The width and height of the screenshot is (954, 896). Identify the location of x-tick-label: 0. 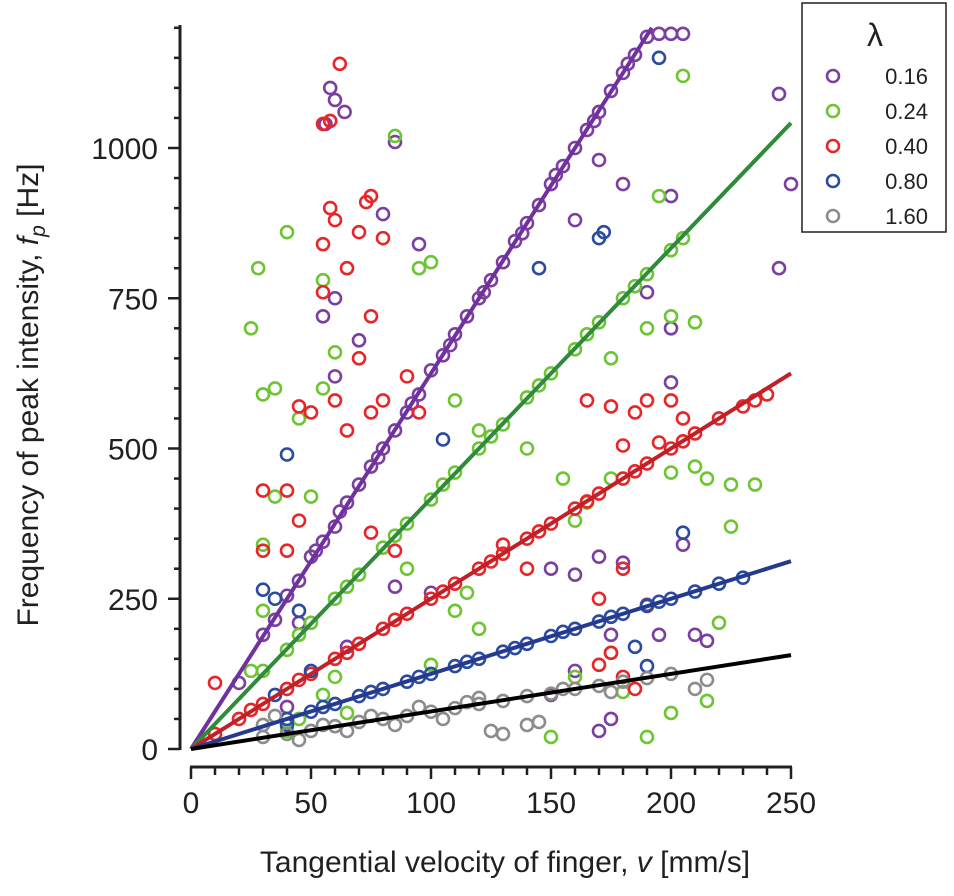
(191, 803).